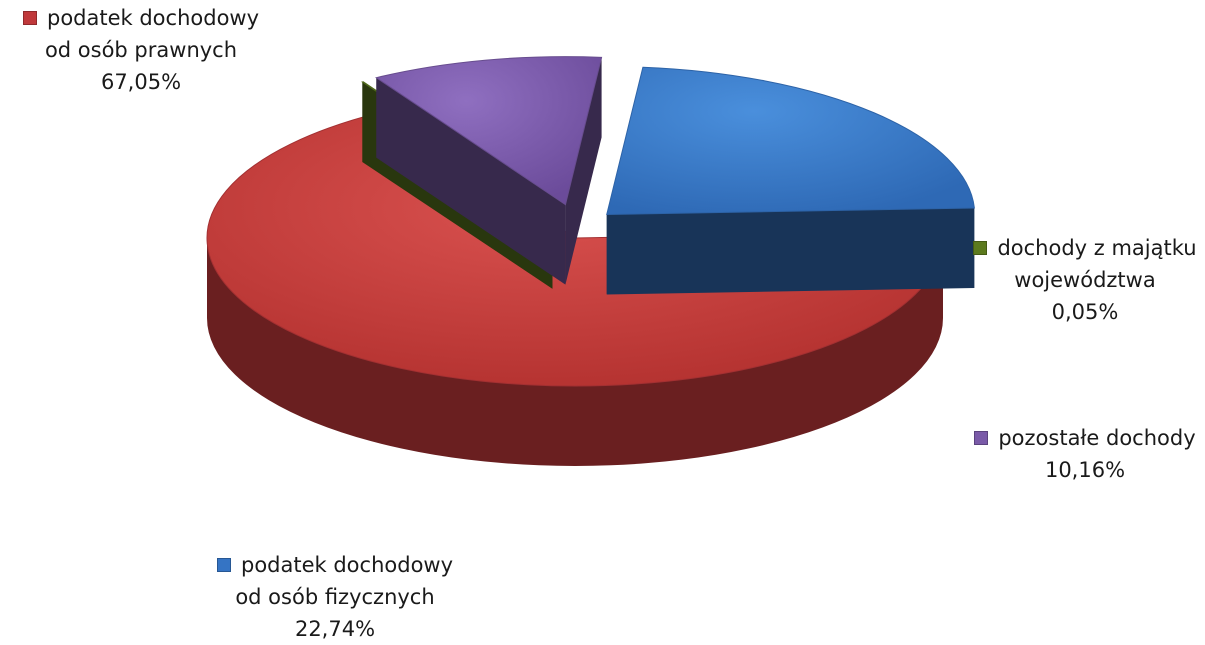 The width and height of the screenshot is (1205, 645). What do you see at coordinates (1085, 454) in the screenshot?
I see `data-label-pozostale: pozostałe dochody 10,16%` at bounding box center [1085, 454].